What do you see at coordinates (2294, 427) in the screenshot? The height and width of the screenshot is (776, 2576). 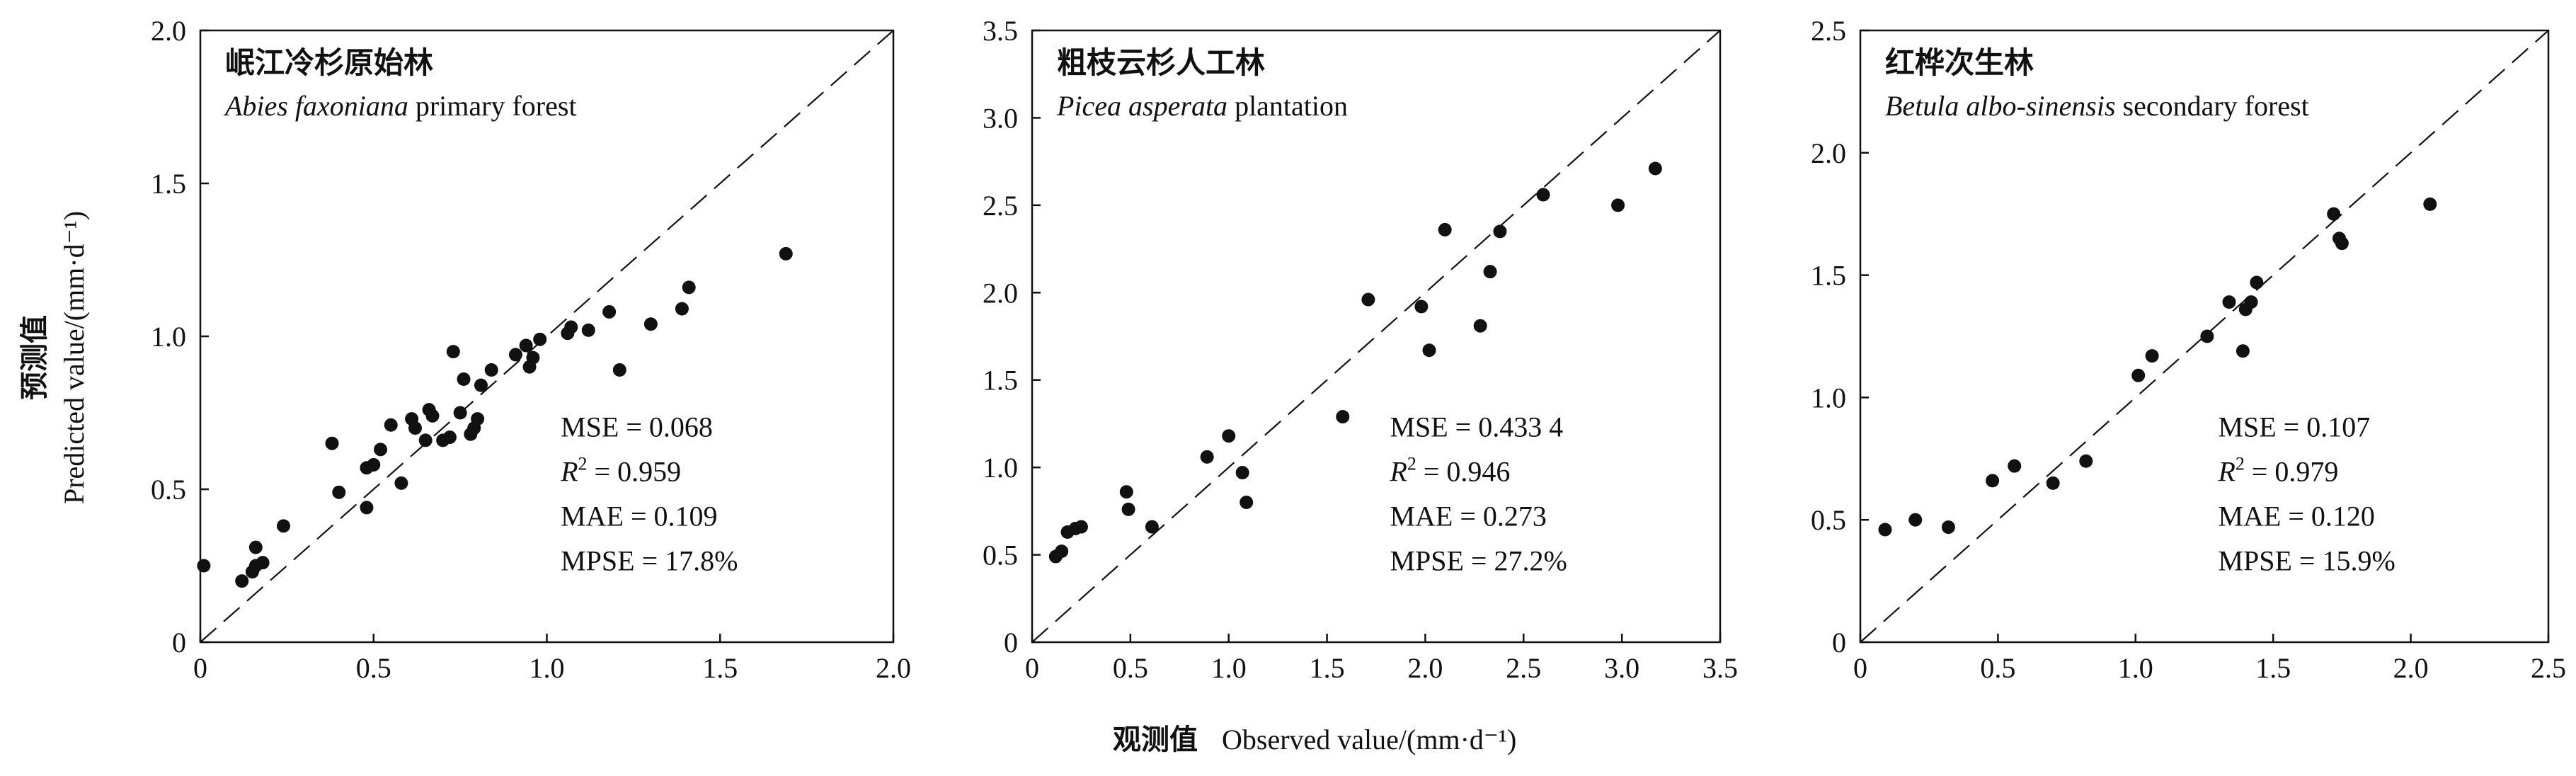 I see `stat-mse: MSE = 0.107` at bounding box center [2294, 427].